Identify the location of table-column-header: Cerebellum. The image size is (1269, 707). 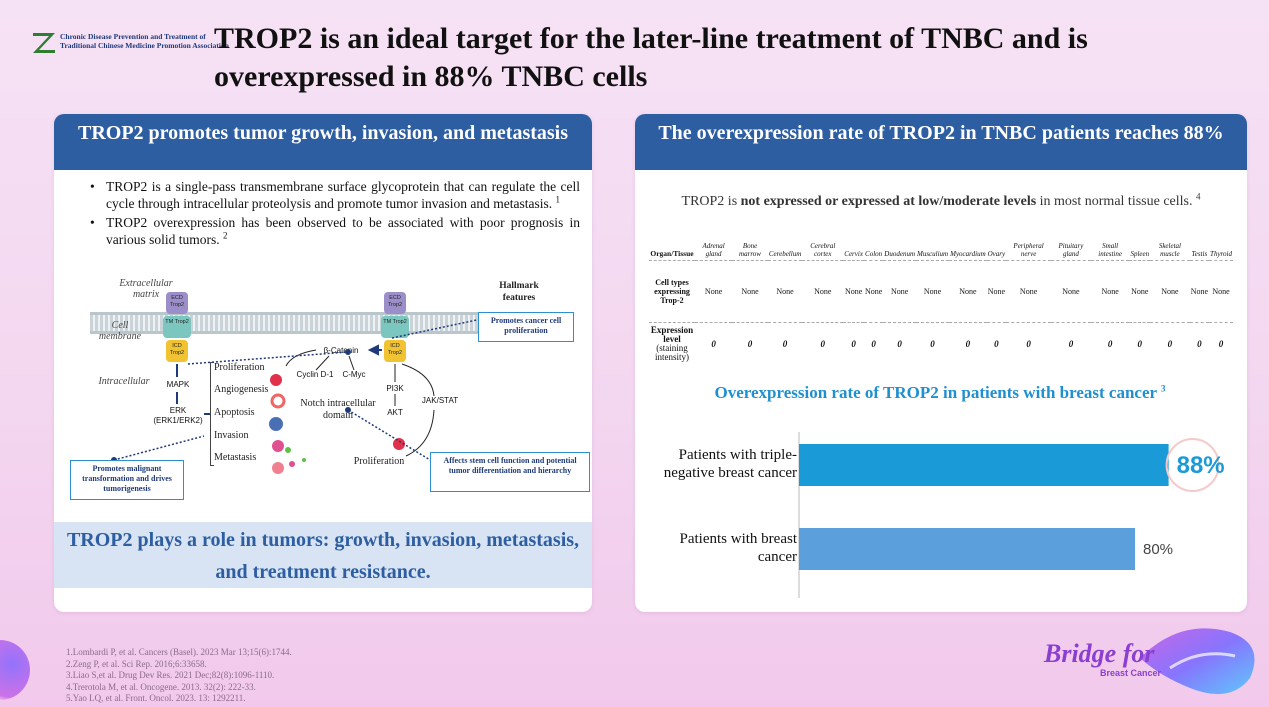
(785, 247).